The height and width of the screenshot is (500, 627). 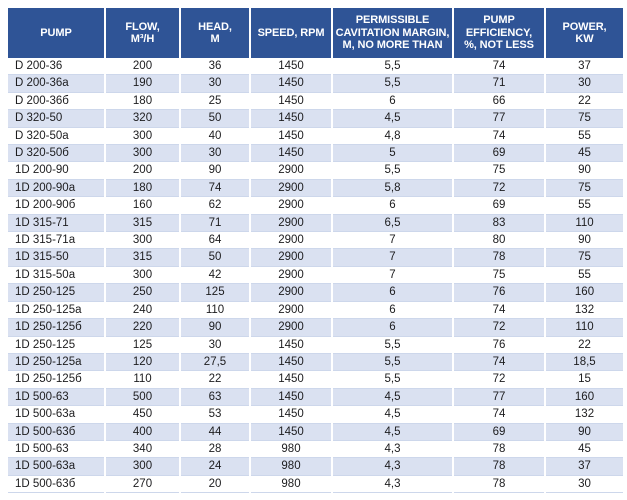 What do you see at coordinates (143, 67) in the screenshot?
I see `table-cell-flow: 200` at bounding box center [143, 67].